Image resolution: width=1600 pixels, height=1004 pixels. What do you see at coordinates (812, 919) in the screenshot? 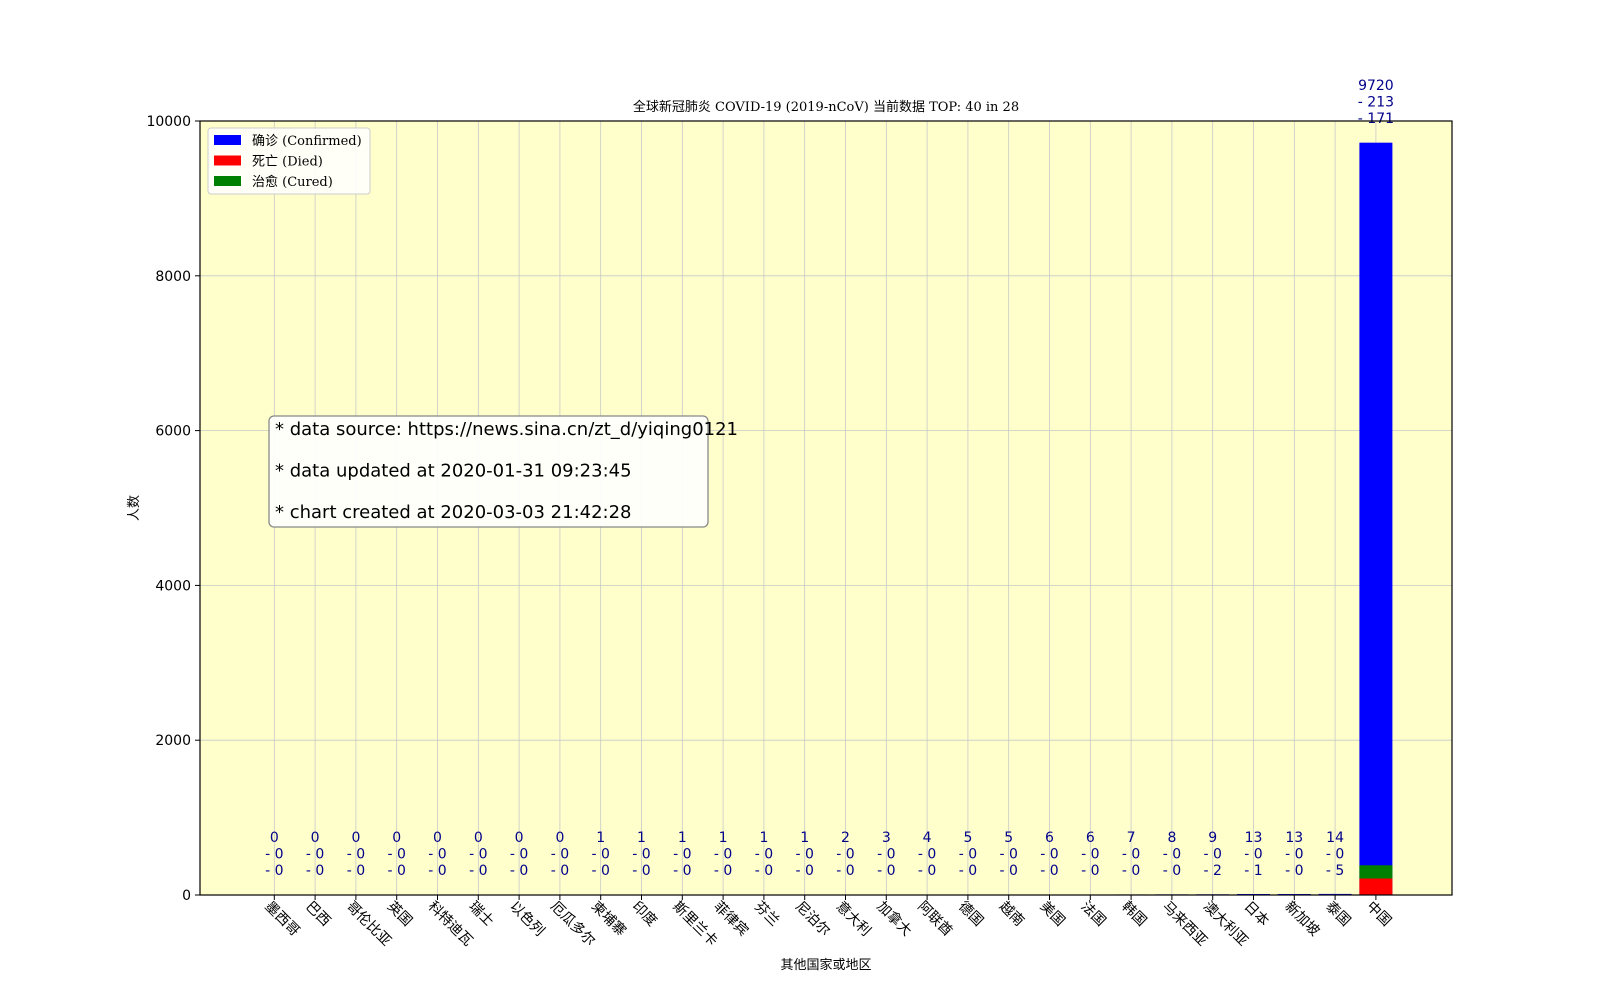
I see `x-tick-label: 尼泊尔` at bounding box center [812, 919].